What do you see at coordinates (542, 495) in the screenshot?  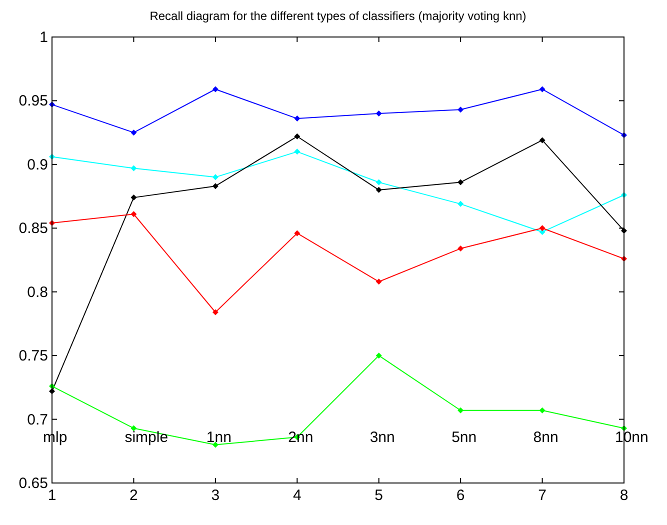 I see `x-tick-label: 7` at bounding box center [542, 495].